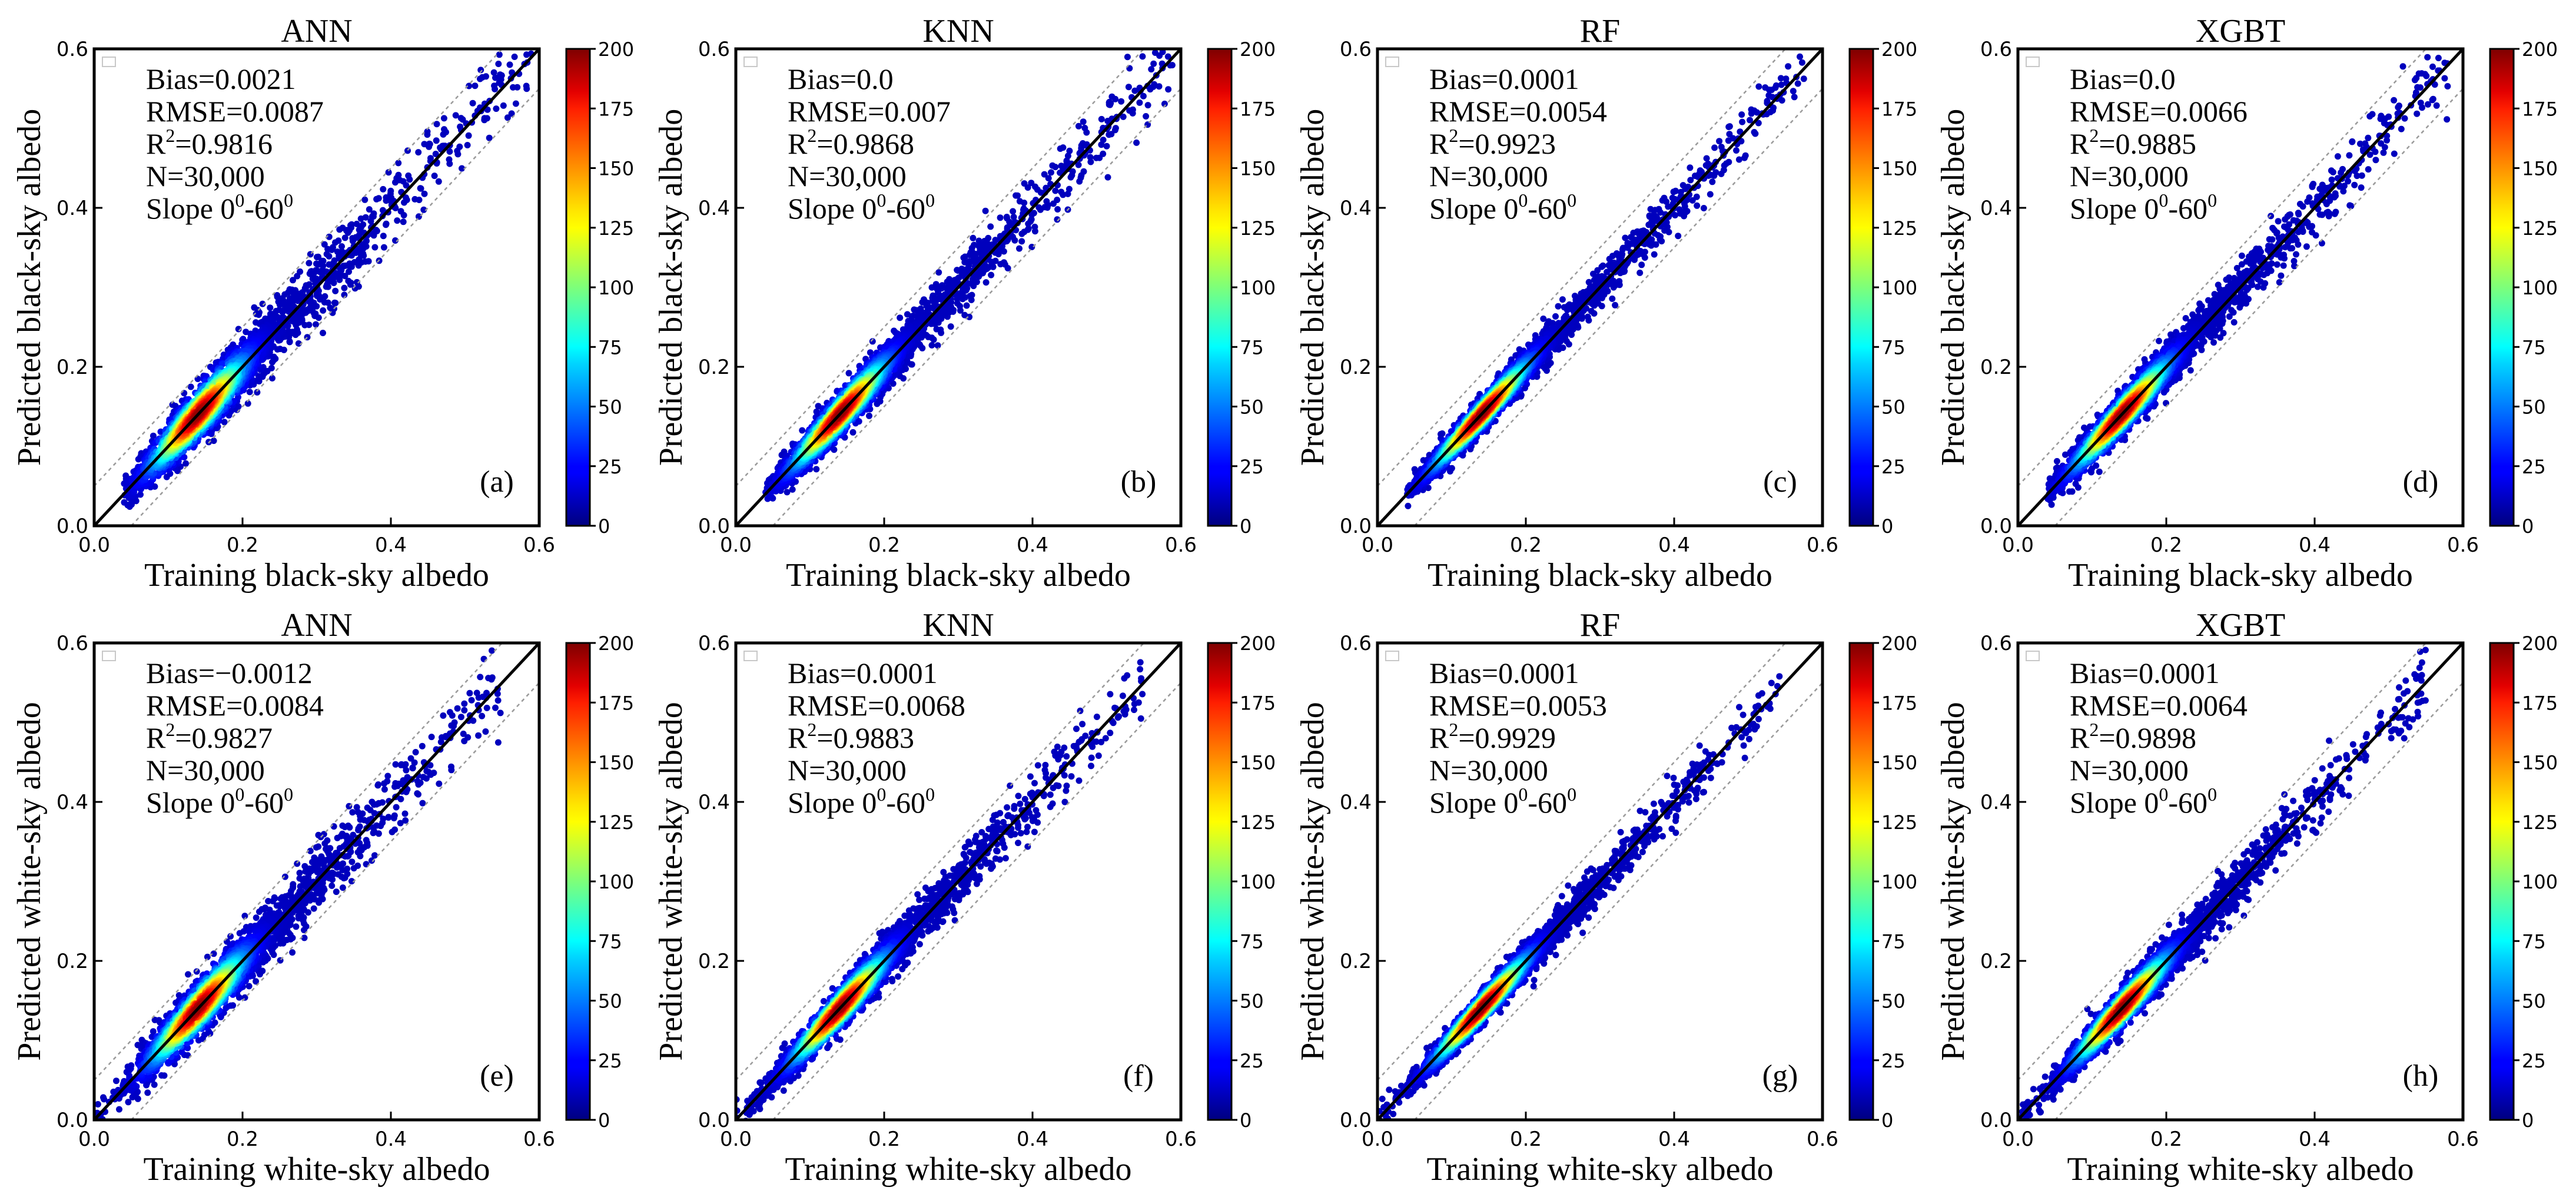 Image resolution: width=2576 pixels, height=1197 pixels. I want to click on colorbar-tick-label: 50, so click(610, 407).